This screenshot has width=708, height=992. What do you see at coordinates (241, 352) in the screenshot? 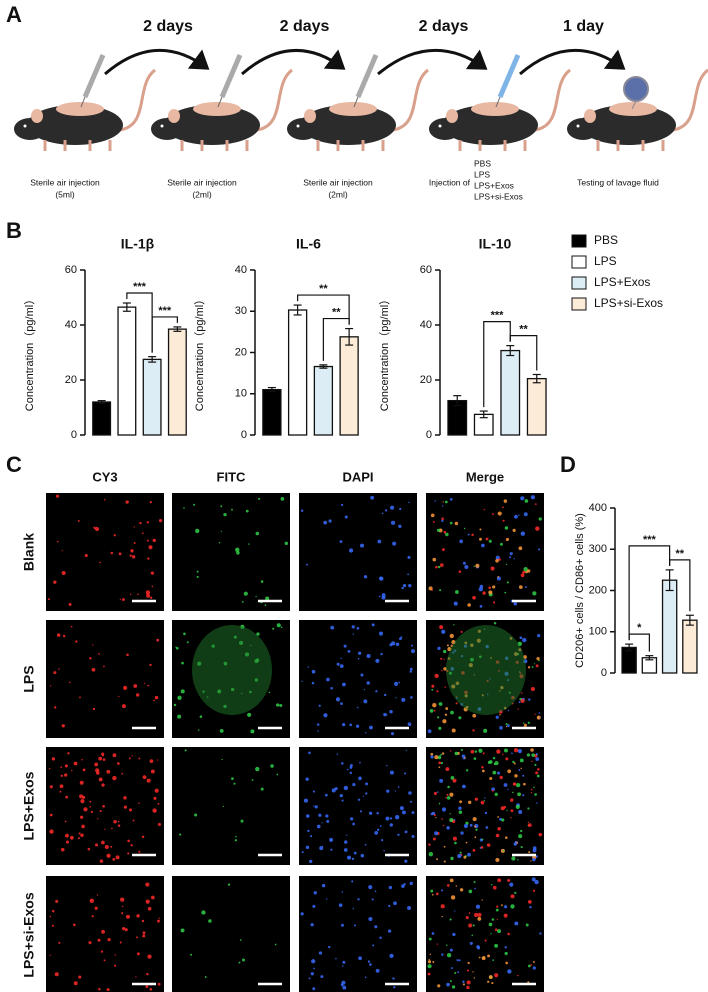
I see `y-tick-label: 20` at bounding box center [241, 352].